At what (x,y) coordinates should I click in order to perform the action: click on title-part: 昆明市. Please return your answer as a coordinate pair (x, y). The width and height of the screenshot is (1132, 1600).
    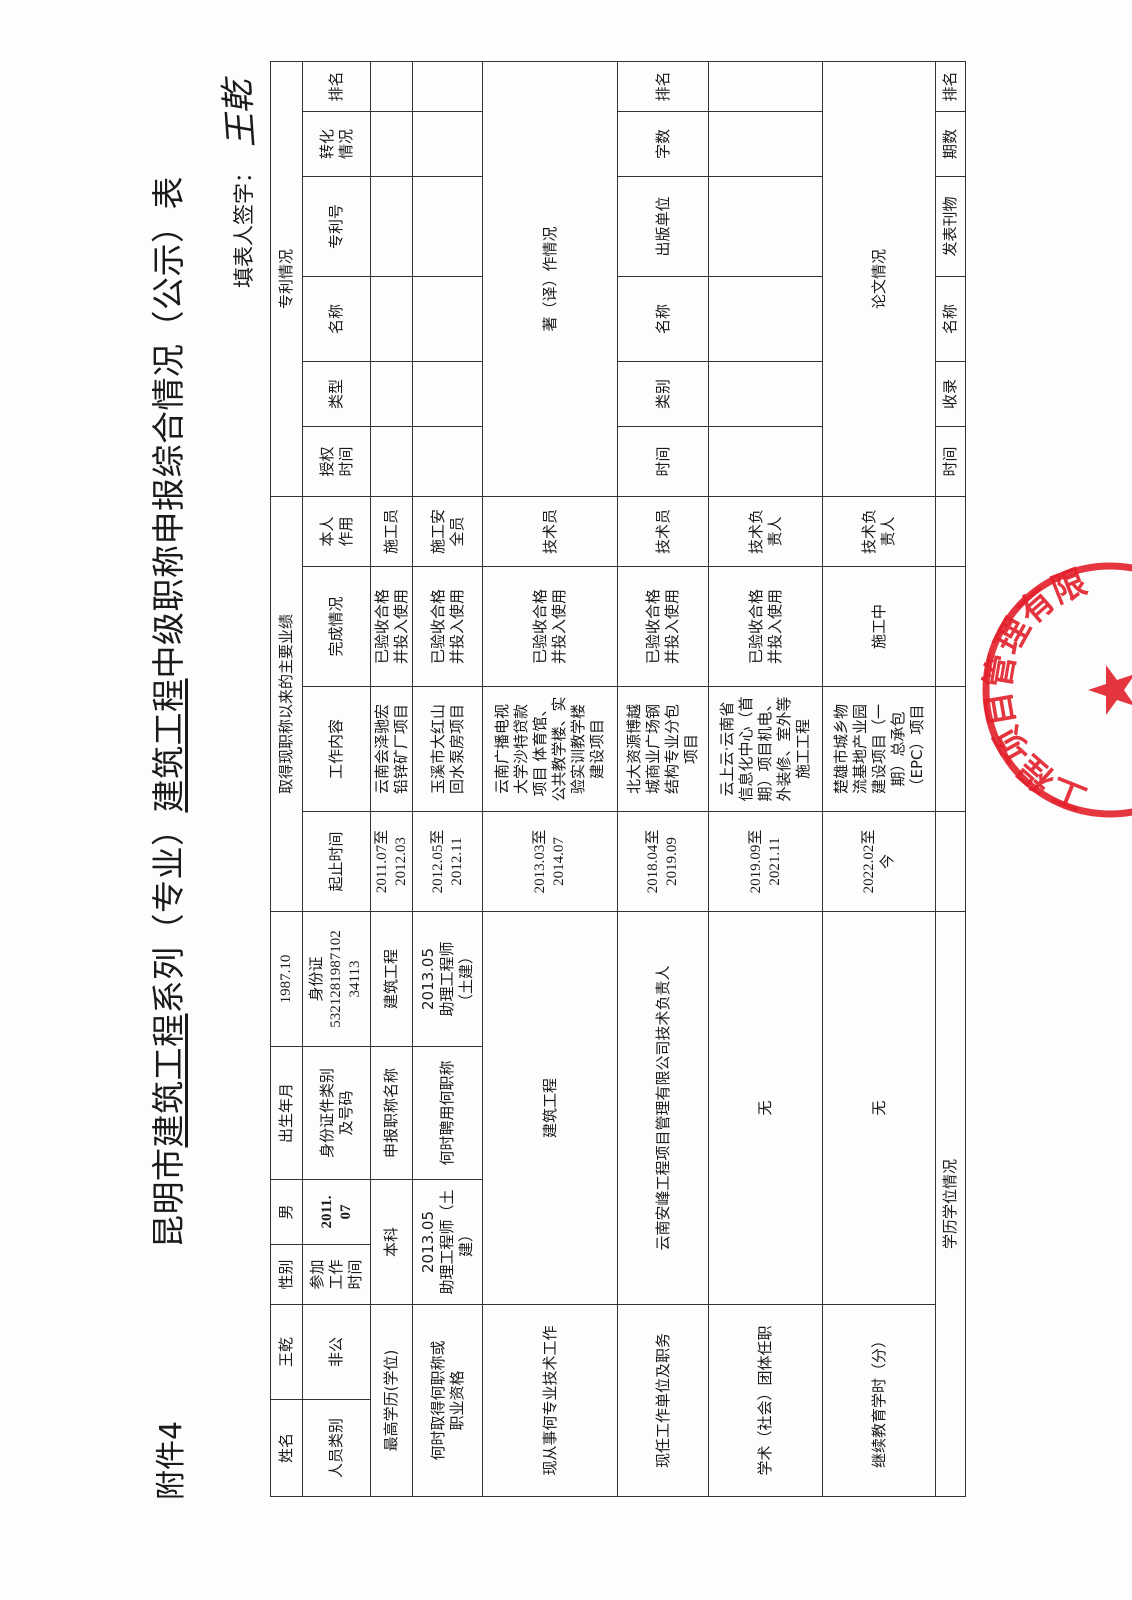
    Looking at the image, I should click on (168, 1198).